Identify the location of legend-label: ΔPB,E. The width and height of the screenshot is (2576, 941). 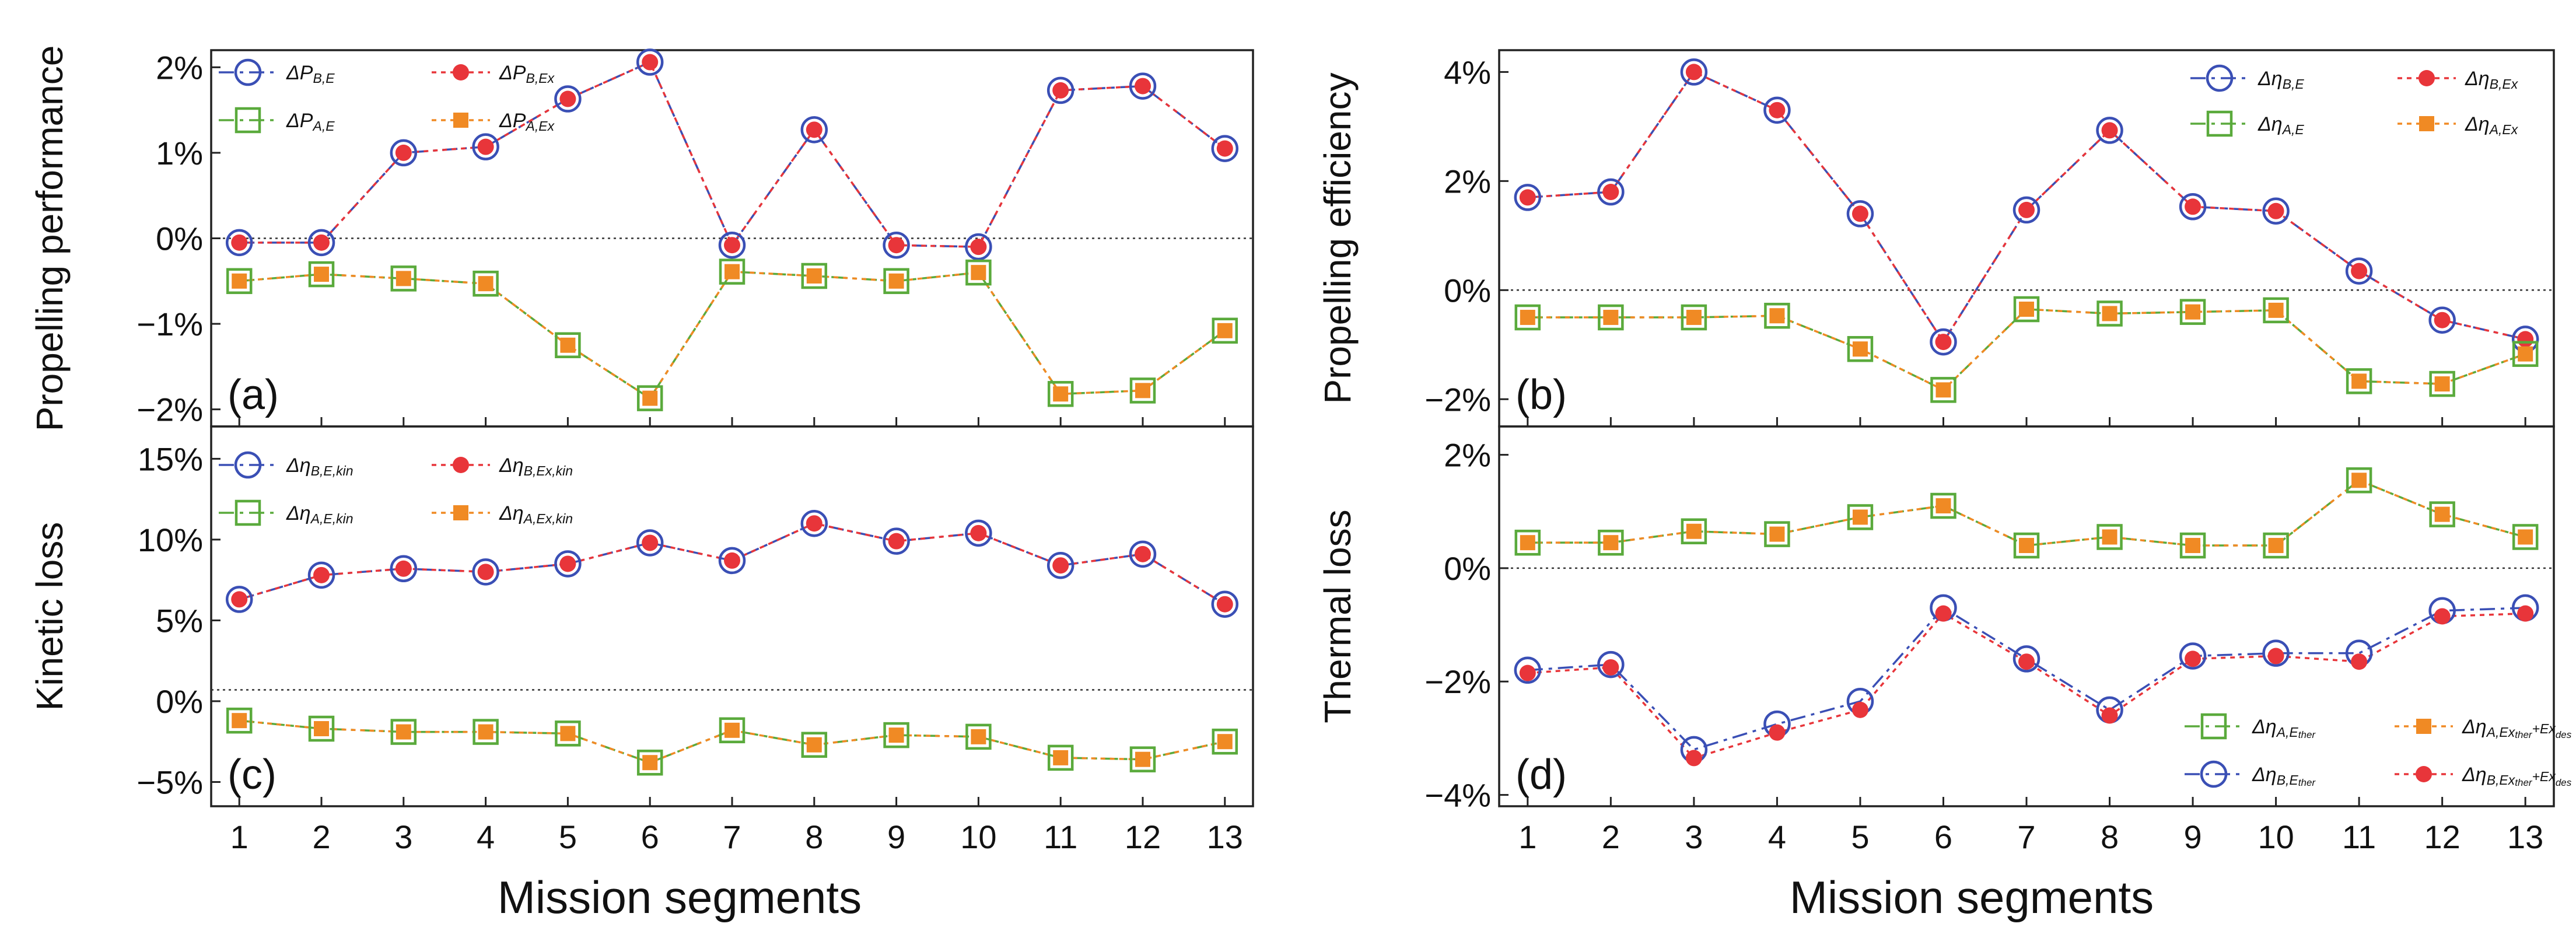
(310, 74).